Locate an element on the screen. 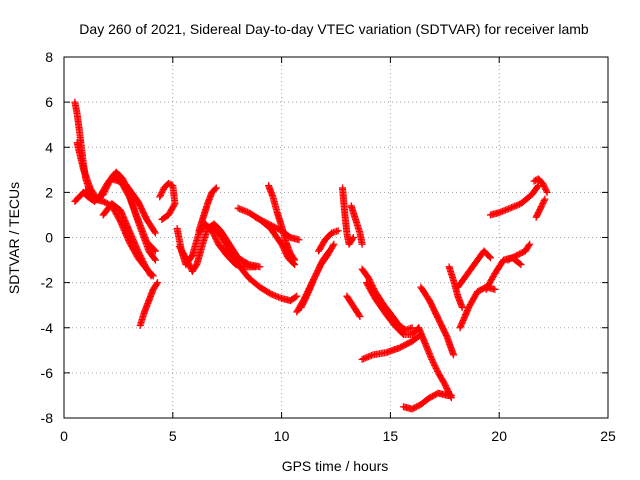 The width and height of the screenshot is (640, 480). y-tick-label: 6 is located at coordinates (49, 102).